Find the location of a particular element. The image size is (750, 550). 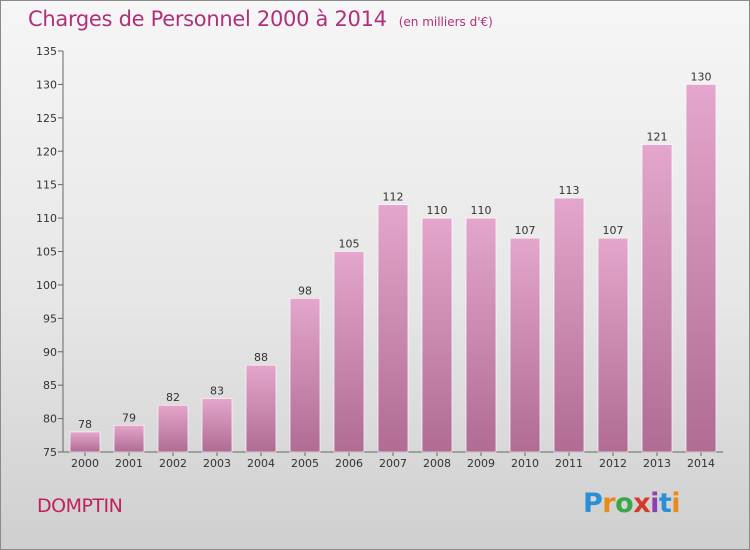

bar-2012 is located at coordinates (613, 345).